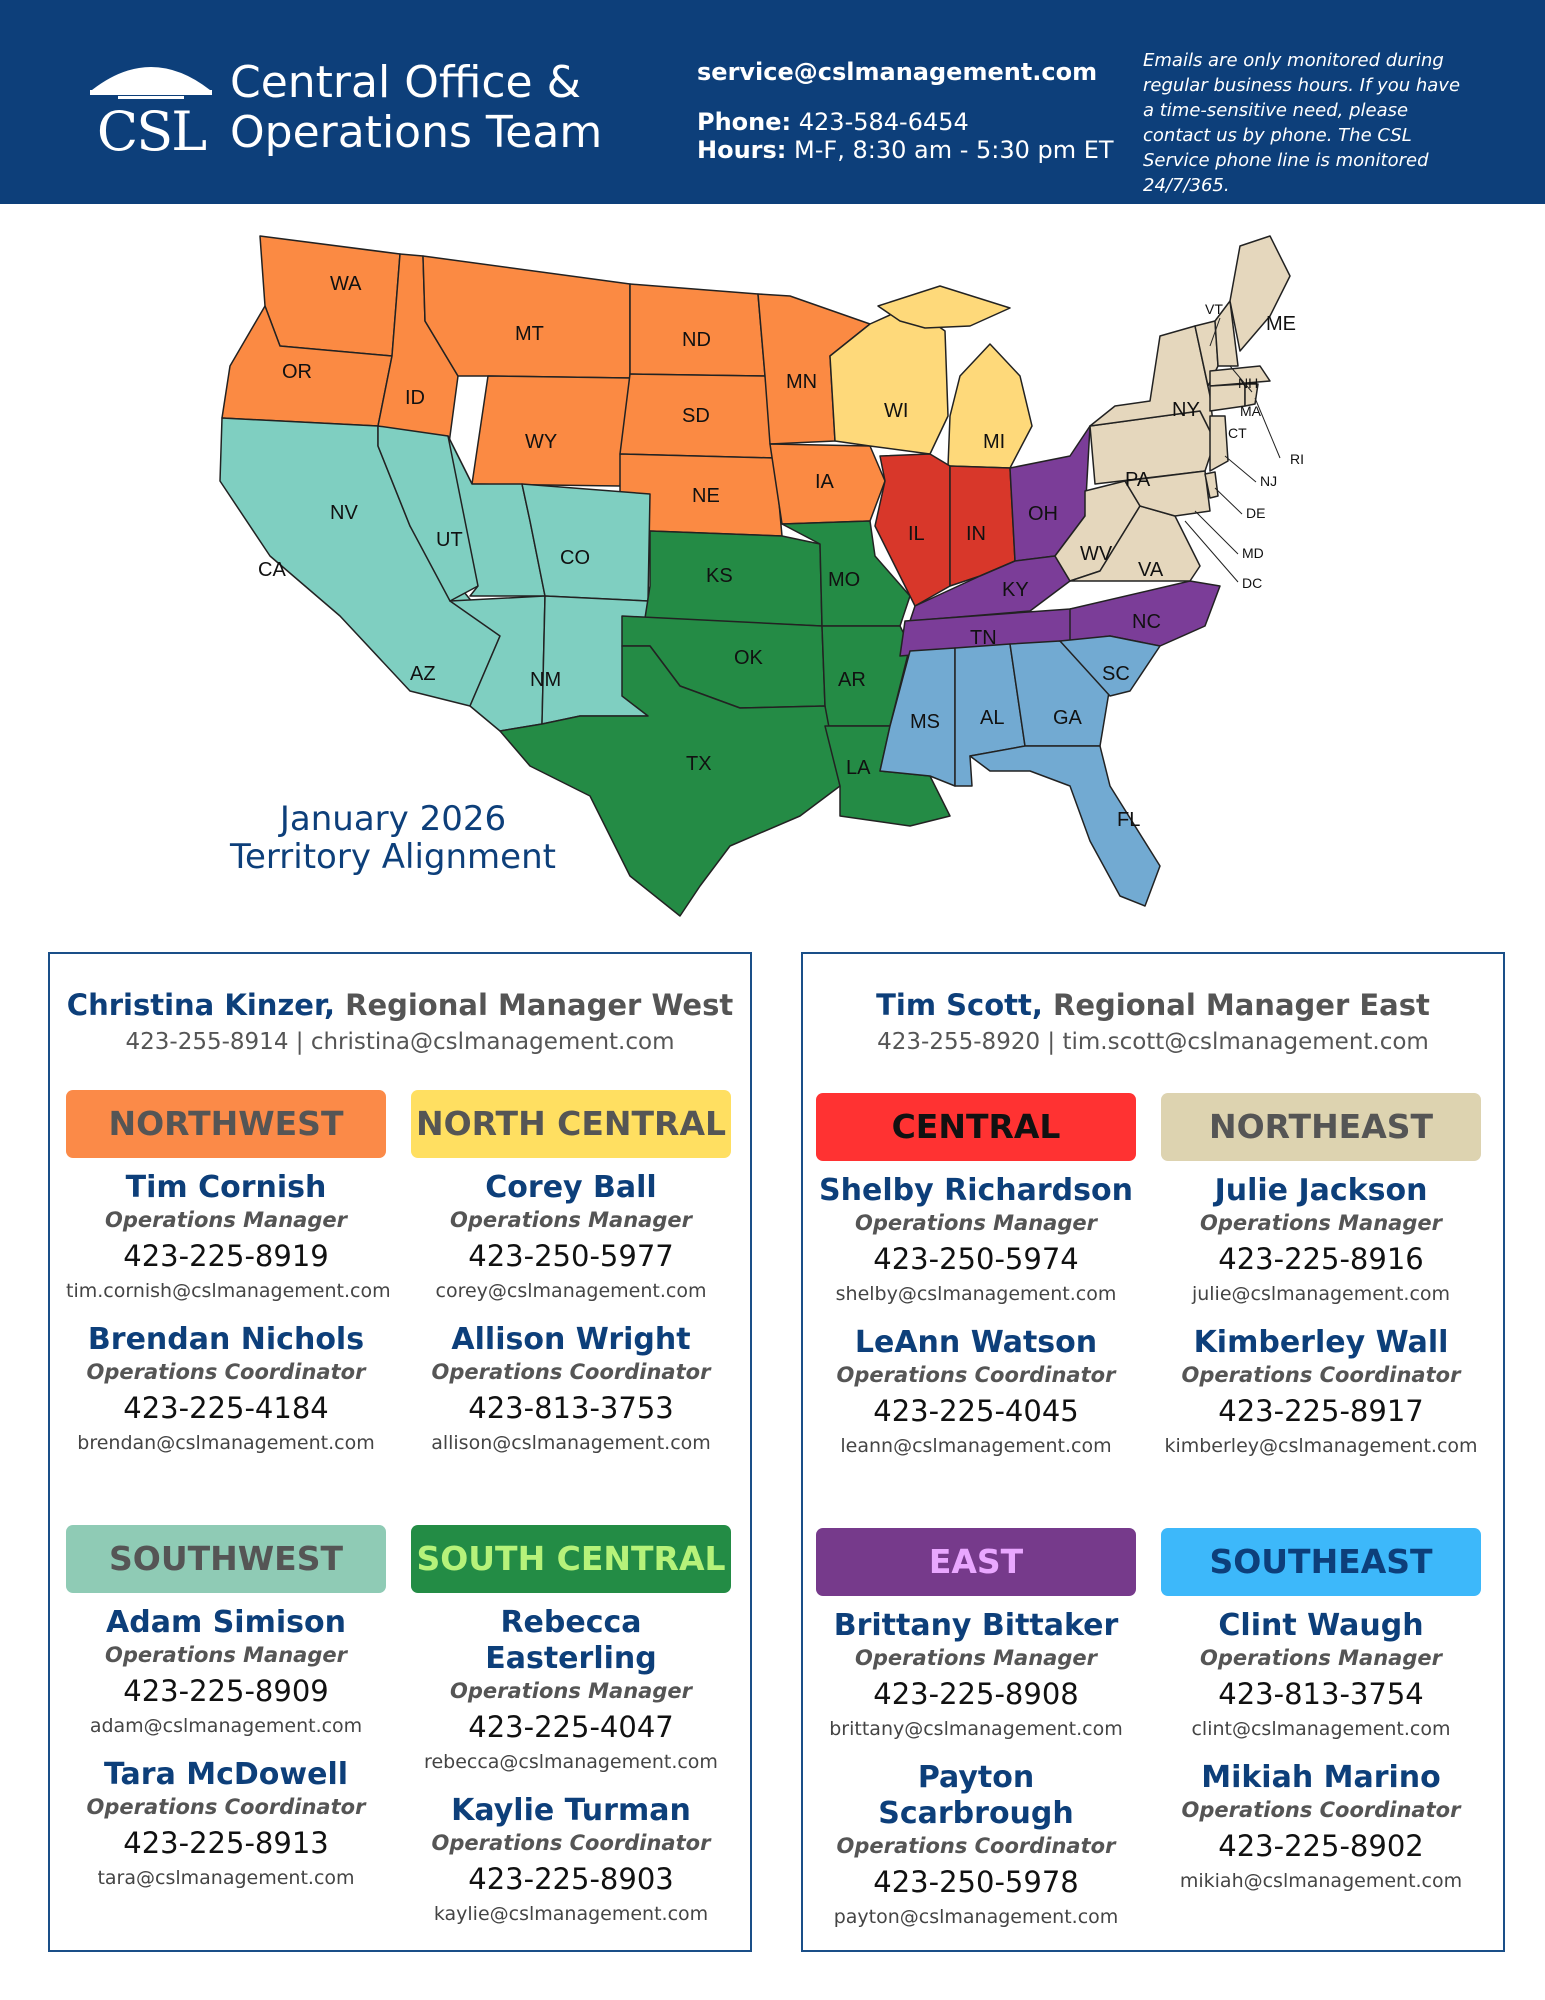 The width and height of the screenshot is (1545, 2000). Describe the element at coordinates (976, 1694) in the screenshot. I see `person-phone: 423-225-8908` at that location.